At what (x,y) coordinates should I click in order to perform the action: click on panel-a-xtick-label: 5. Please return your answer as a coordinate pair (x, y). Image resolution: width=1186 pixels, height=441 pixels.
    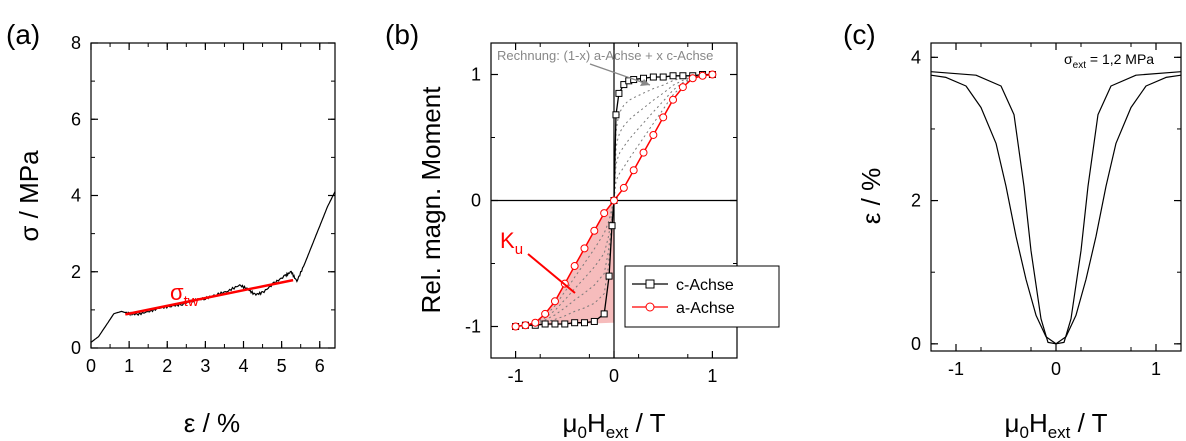
    Looking at the image, I should click on (282, 366).